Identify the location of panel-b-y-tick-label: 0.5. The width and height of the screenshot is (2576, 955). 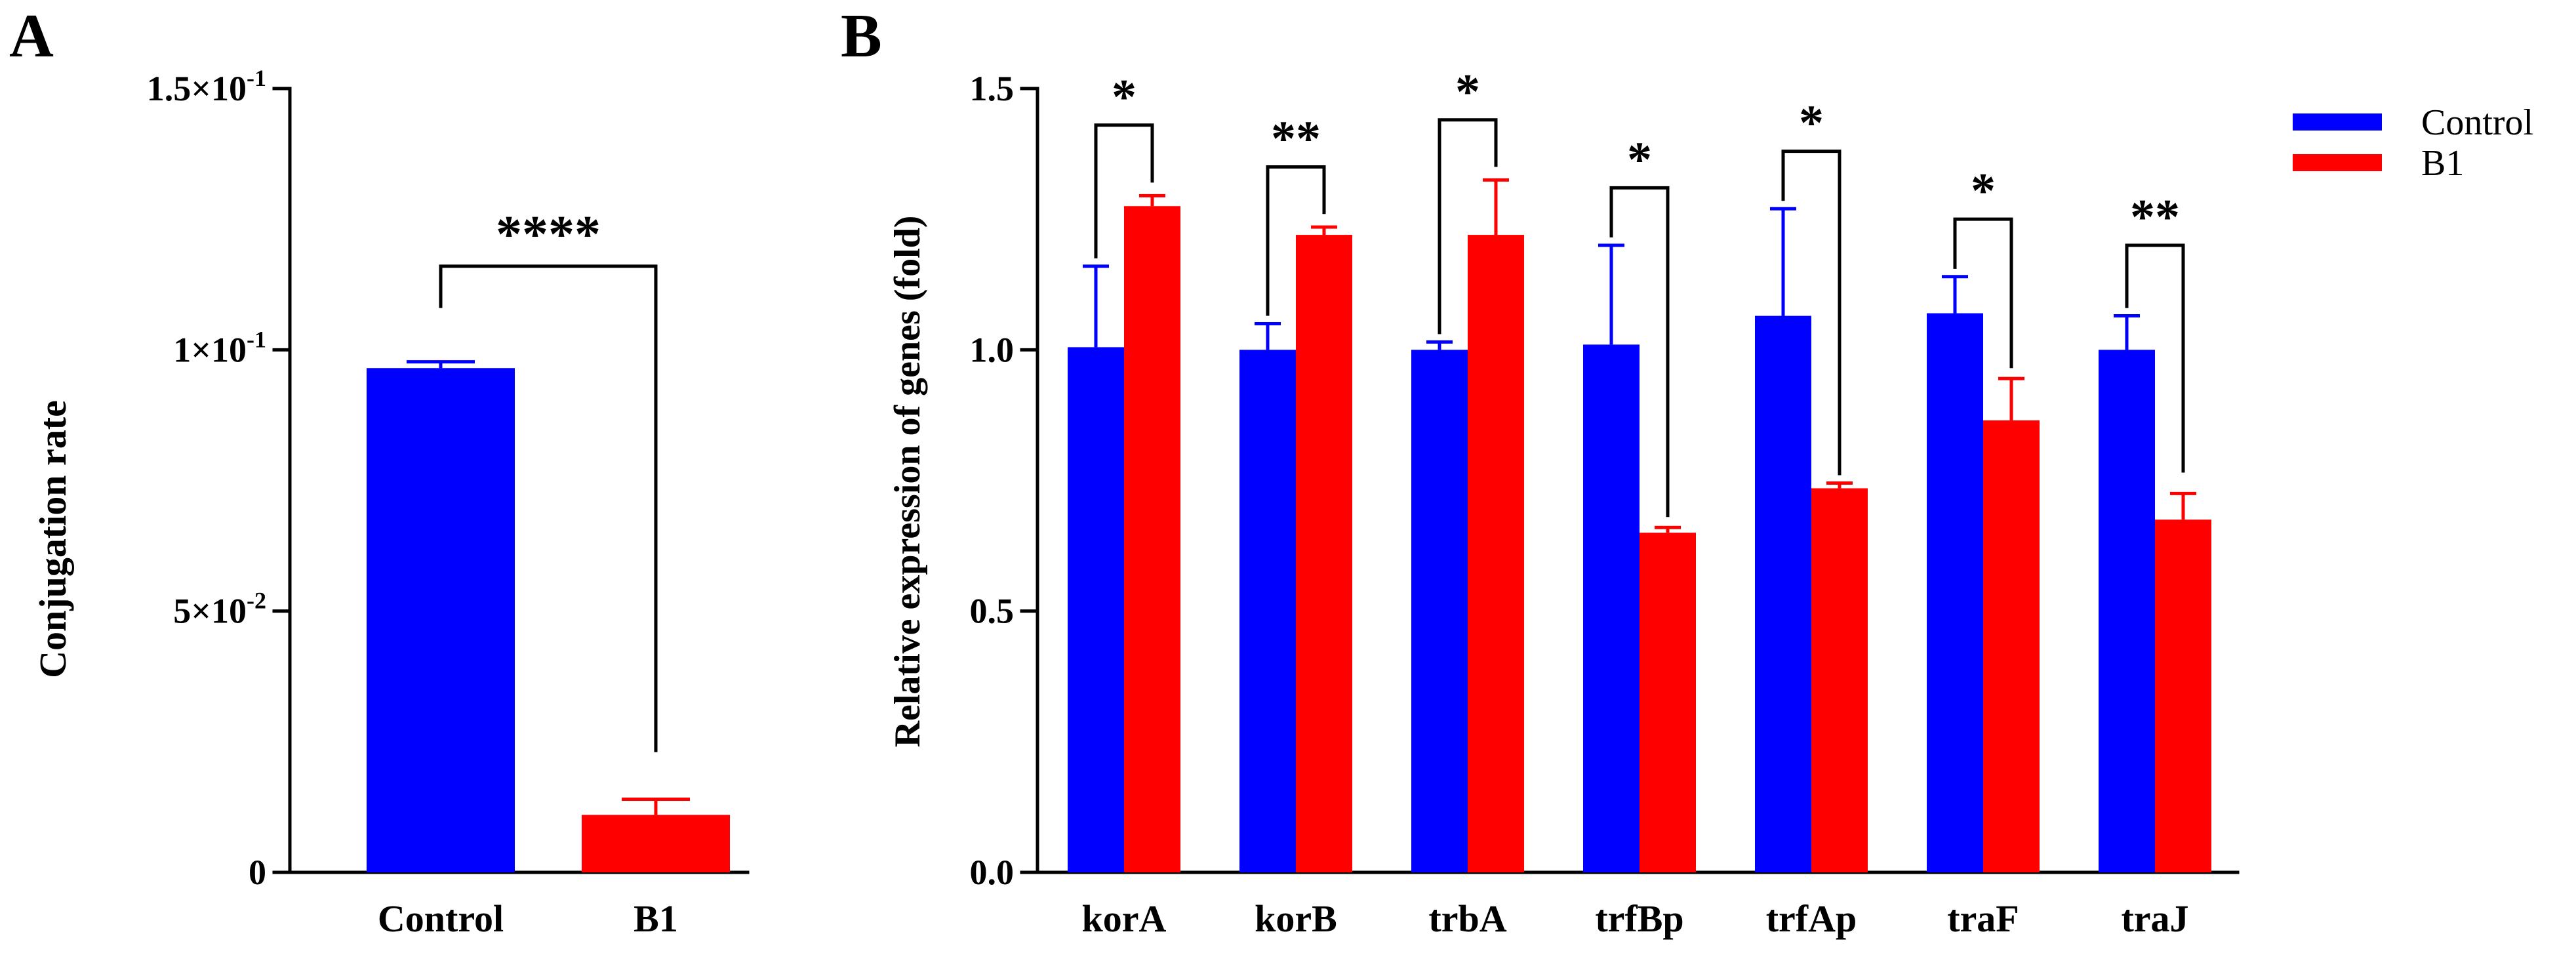
(992, 611).